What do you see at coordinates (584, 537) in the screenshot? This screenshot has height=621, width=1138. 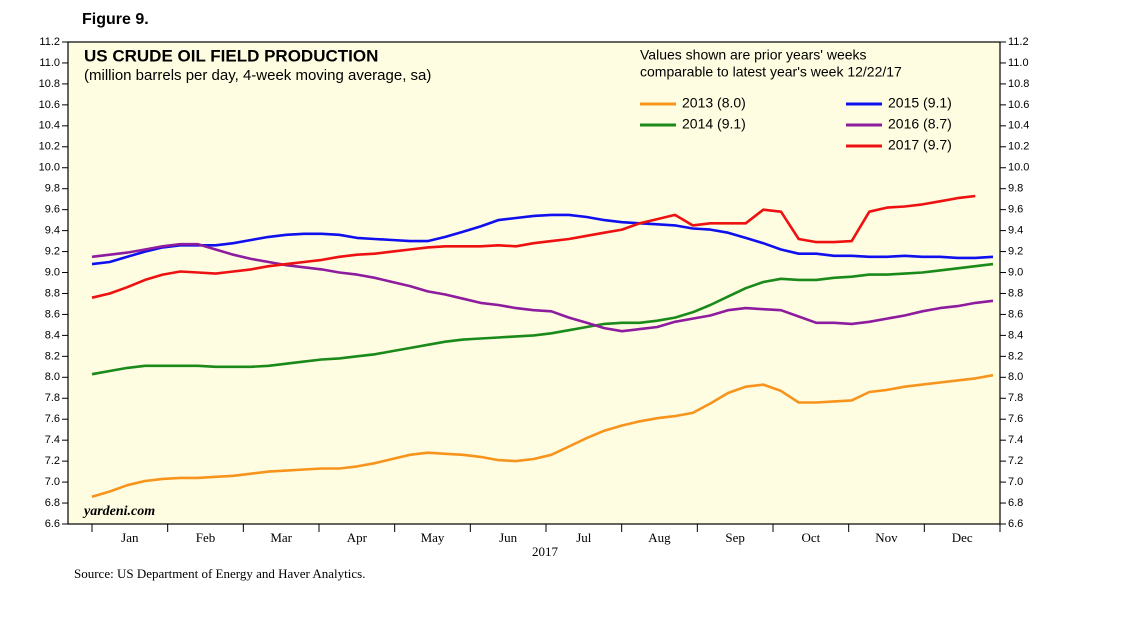 I see `x-tick-label: Jul` at bounding box center [584, 537].